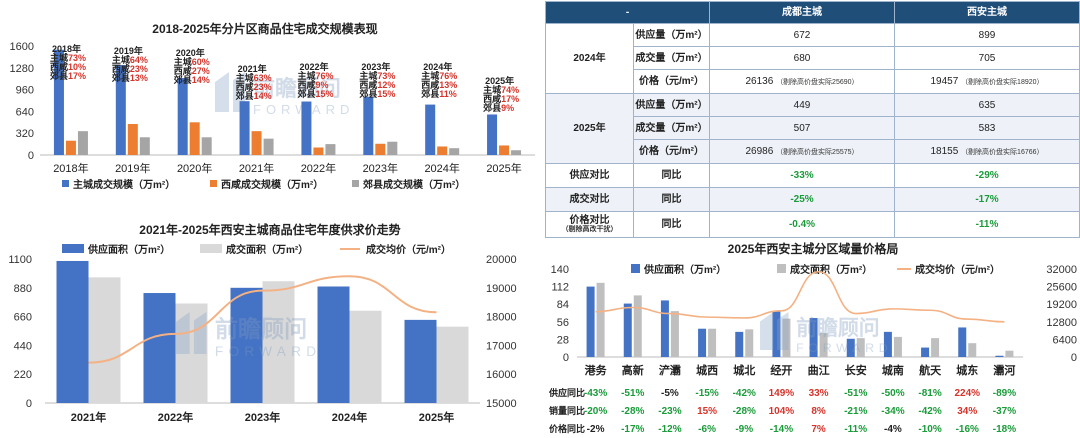 The width and height of the screenshot is (1080, 438). Describe the element at coordinates (499, 80) in the screenshot. I see `annotation-year: 2025年` at that location.